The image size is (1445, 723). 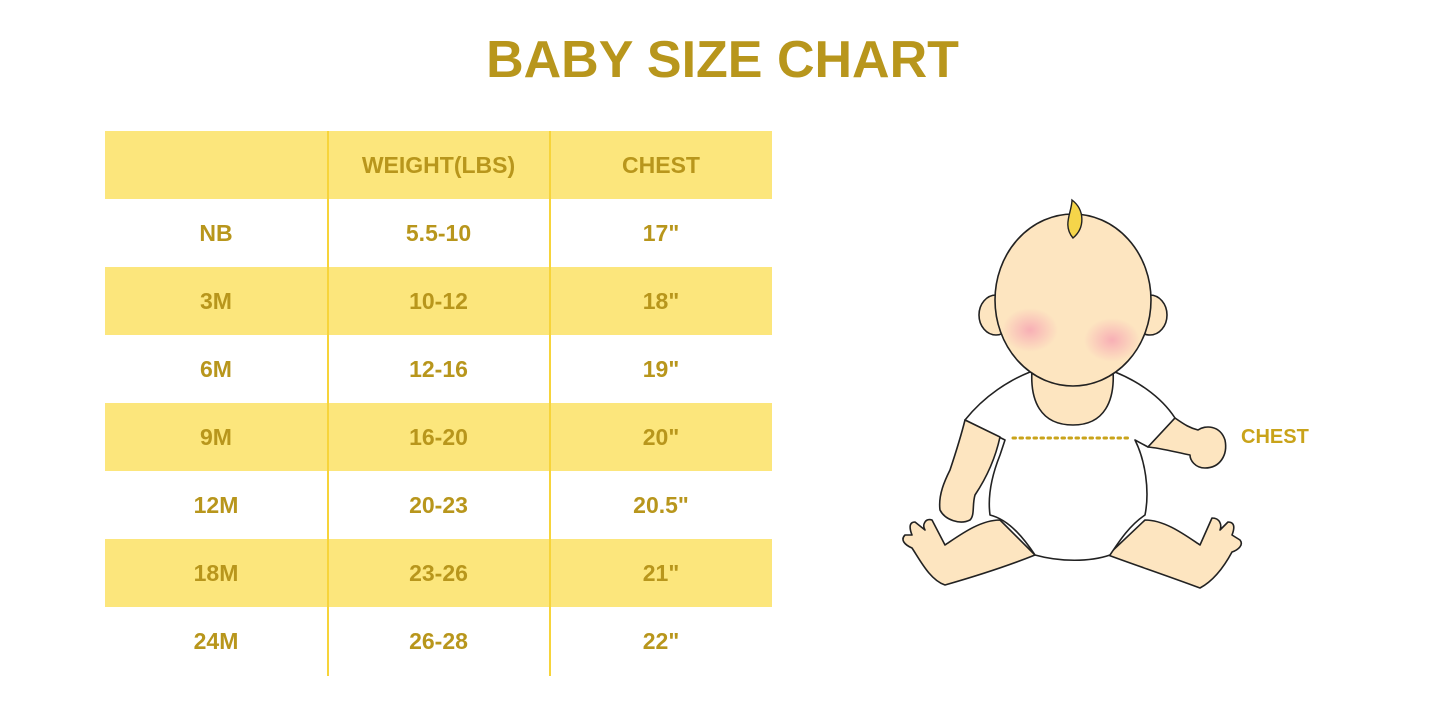 I want to click on weight-cell: 16-20, so click(x=438, y=436).